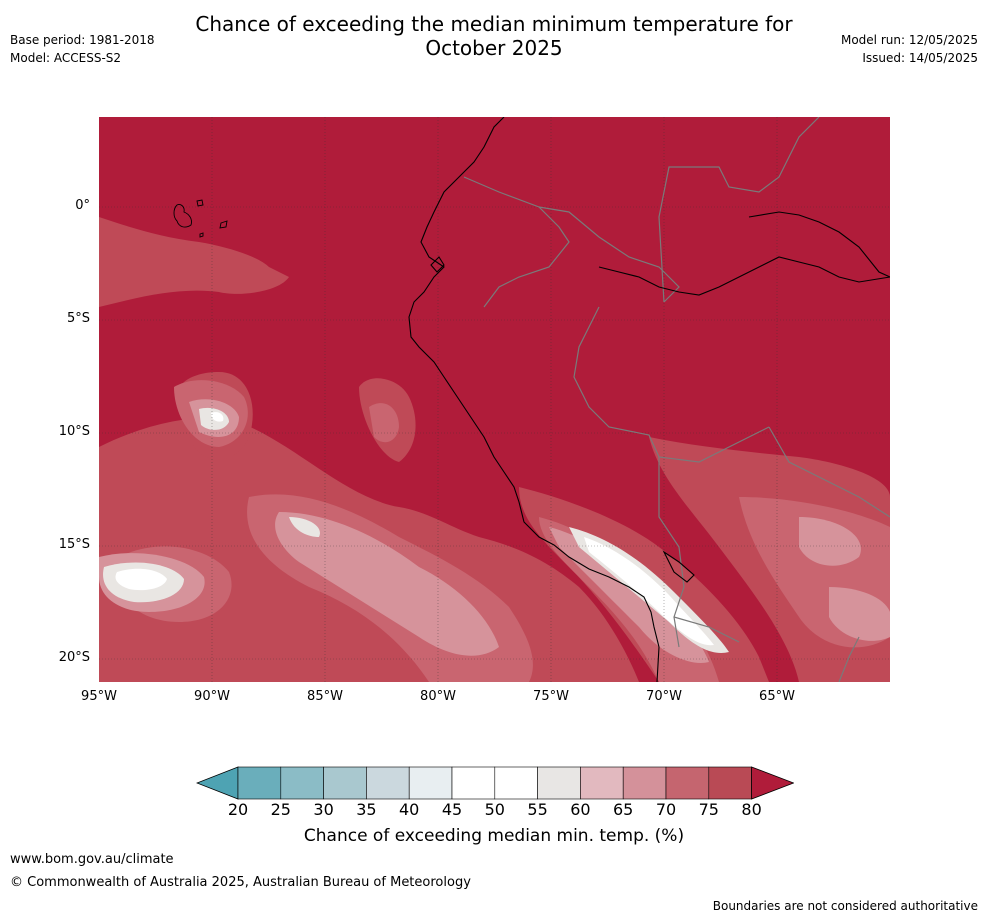  I want to click on lat-label-5s: 5°S, so click(78, 318).